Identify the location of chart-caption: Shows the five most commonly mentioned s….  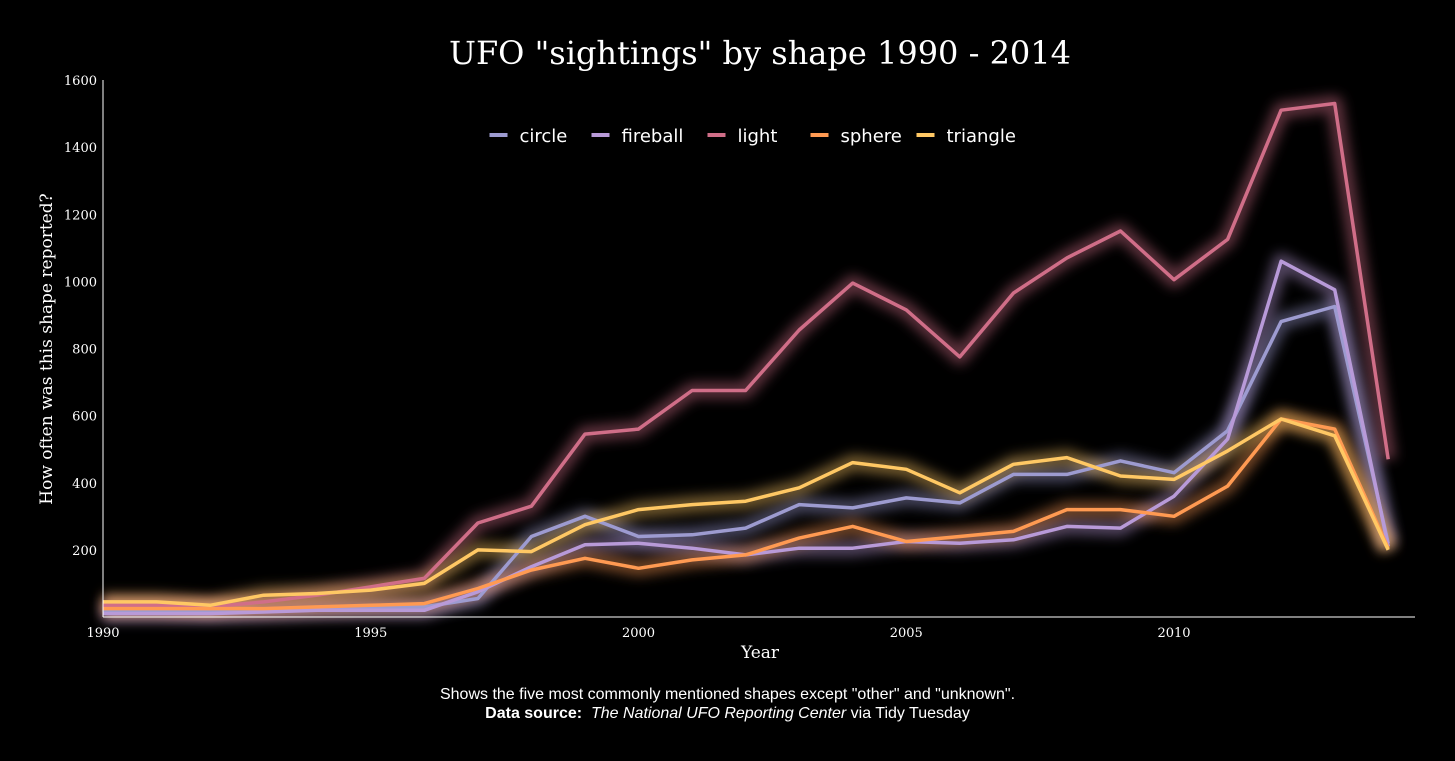
(727, 704).